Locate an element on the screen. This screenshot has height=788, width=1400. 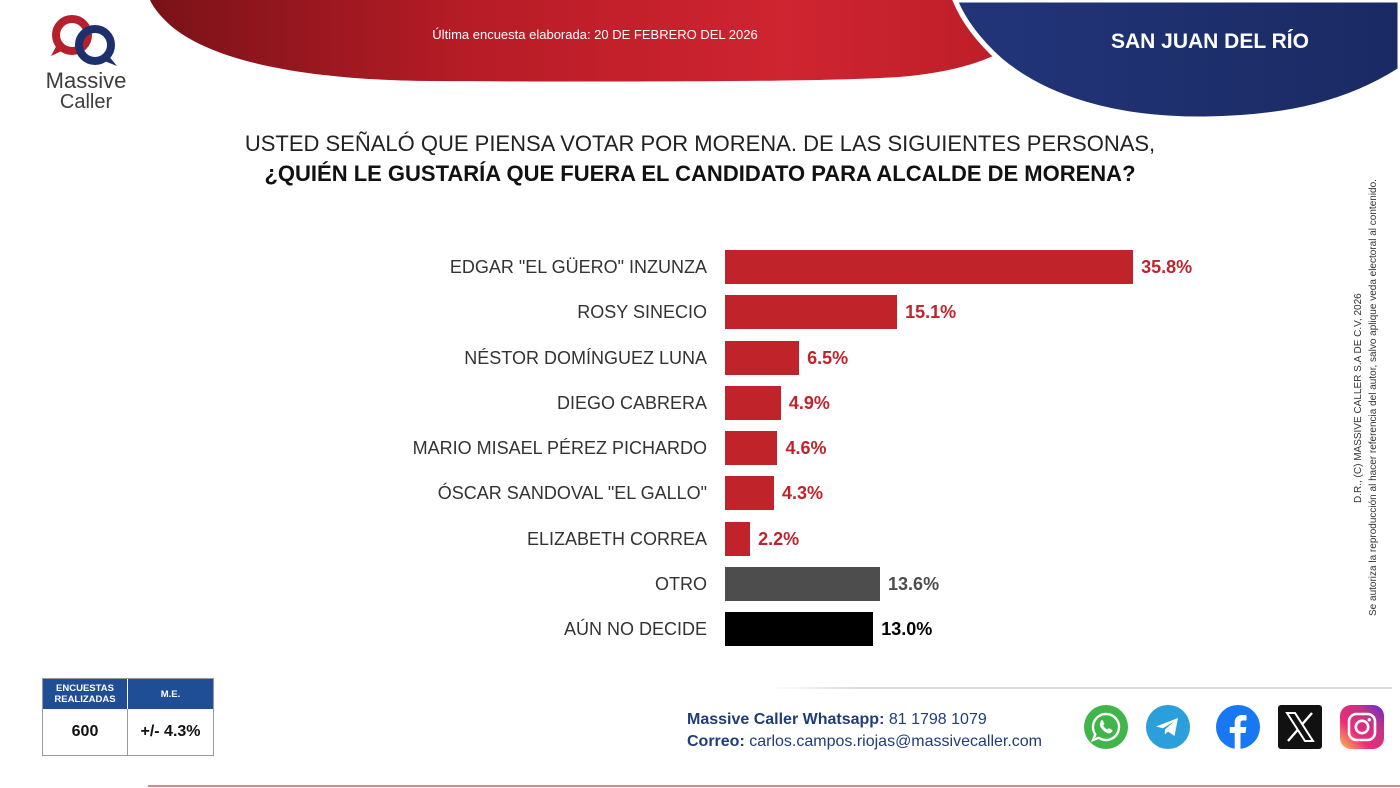
navy-banner-shape is located at coordinates (1176, 61).